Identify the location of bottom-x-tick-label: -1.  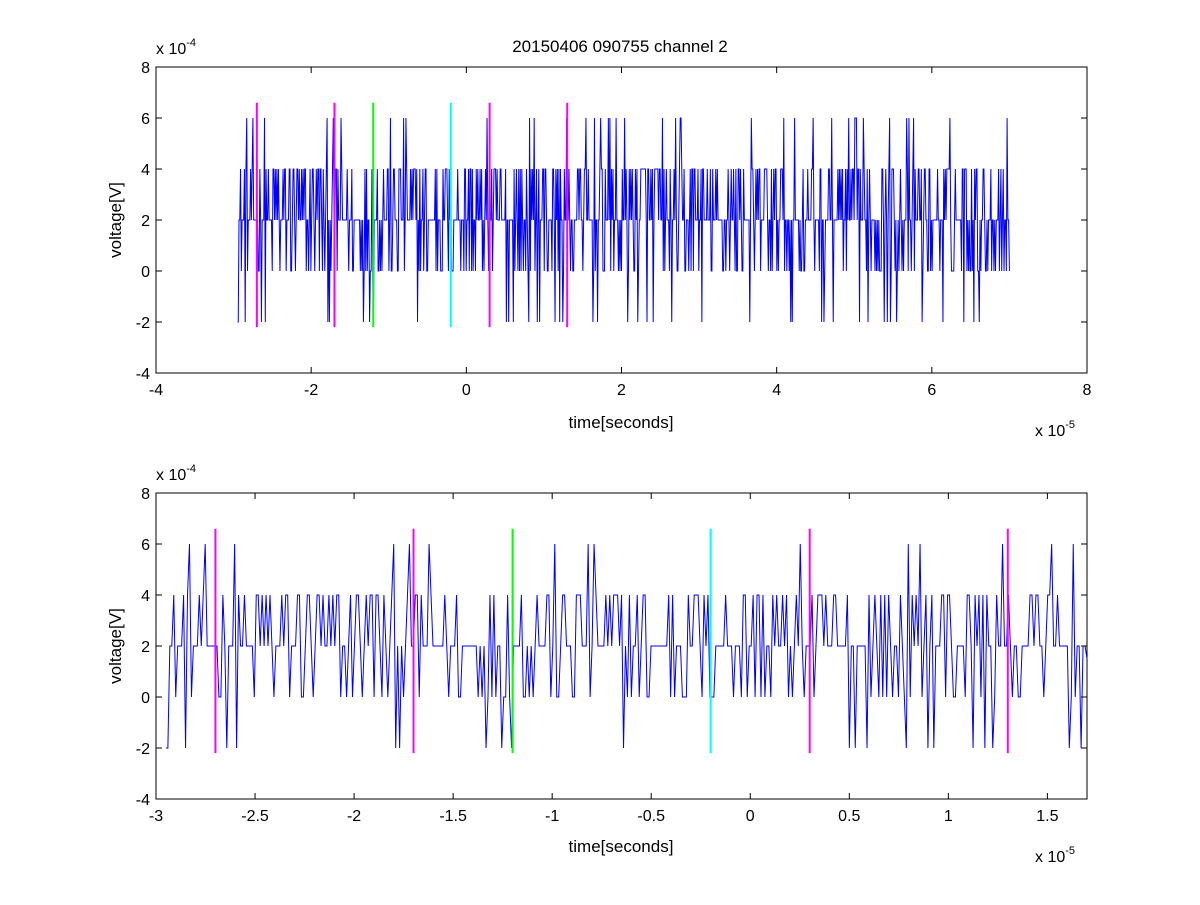
(552, 816).